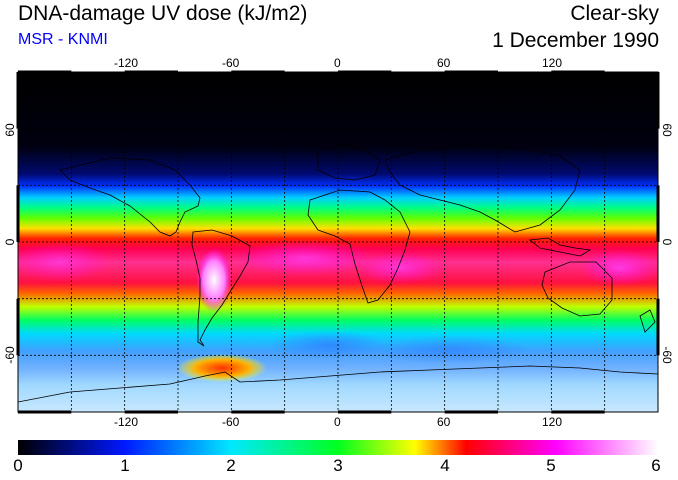 The width and height of the screenshot is (678, 480). What do you see at coordinates (667, 242) in the screenshot?
I see `latitude-tick-right-2: 0` at bounding box center [667, 242].